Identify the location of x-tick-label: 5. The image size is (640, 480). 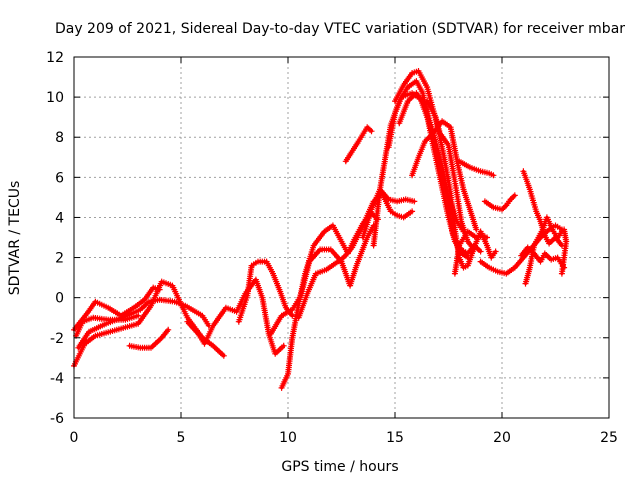
(181, 438).